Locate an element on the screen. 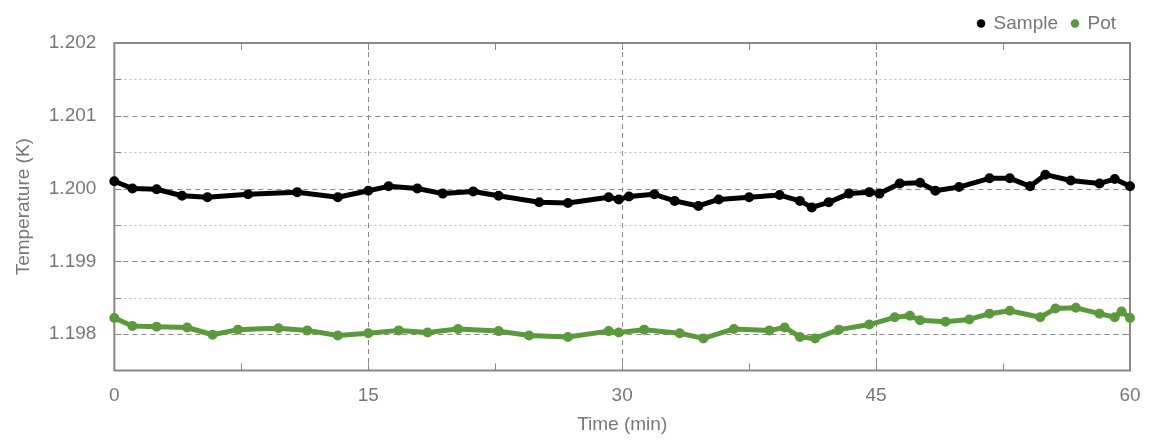 Image resolution: width=1150 pixels, height=440 pixels. y-tick-label: 1.199 is located at coordinates (72, 260).